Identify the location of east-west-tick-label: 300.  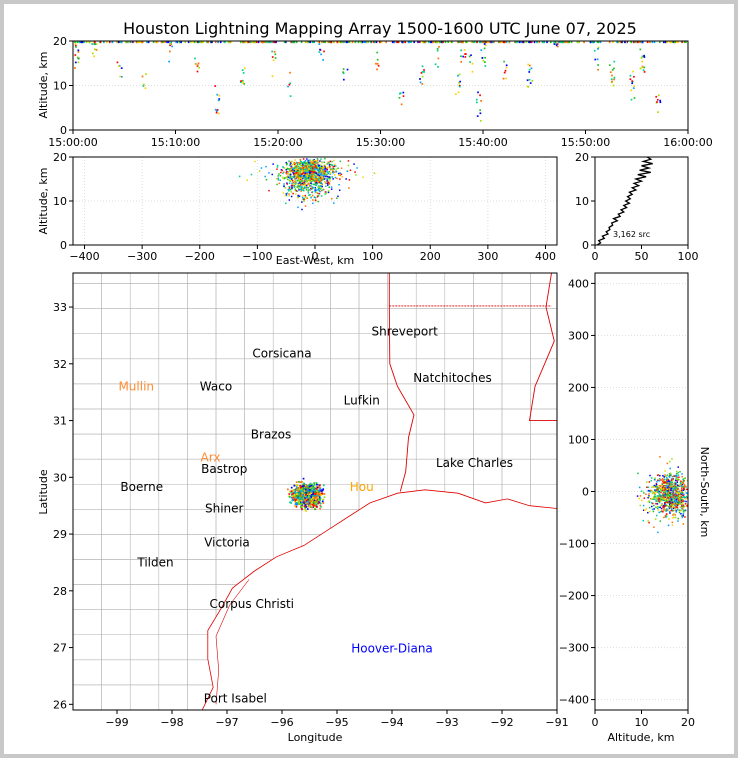
(487, 256).